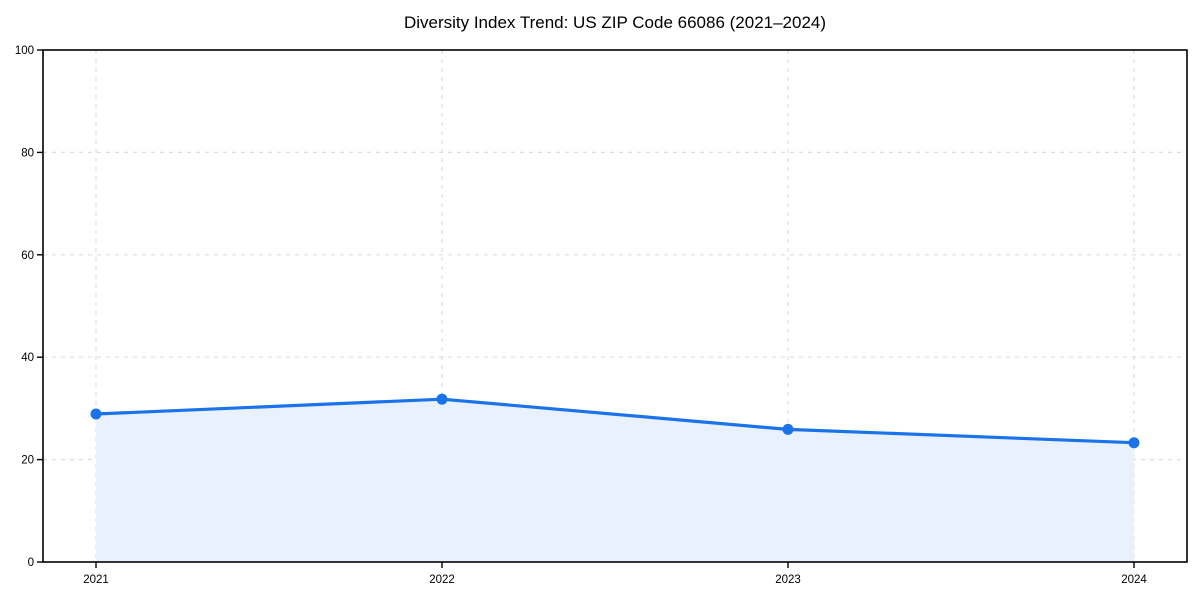 This screenshot has height=600, width=1200. Describe the element at coordinates (27, 256) in the screenshot. I see `y-tick-label: 60` at that location.